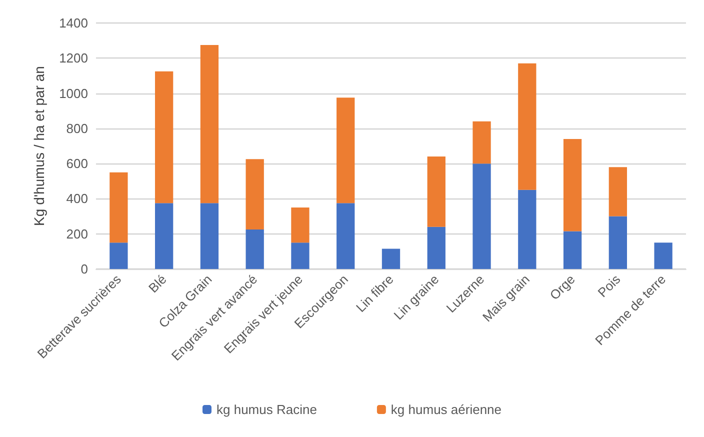  What do you see at coordinates (73, 23) in the screenshot?
I see `y-tick-label: 1400` at bounding box center [73, 23].